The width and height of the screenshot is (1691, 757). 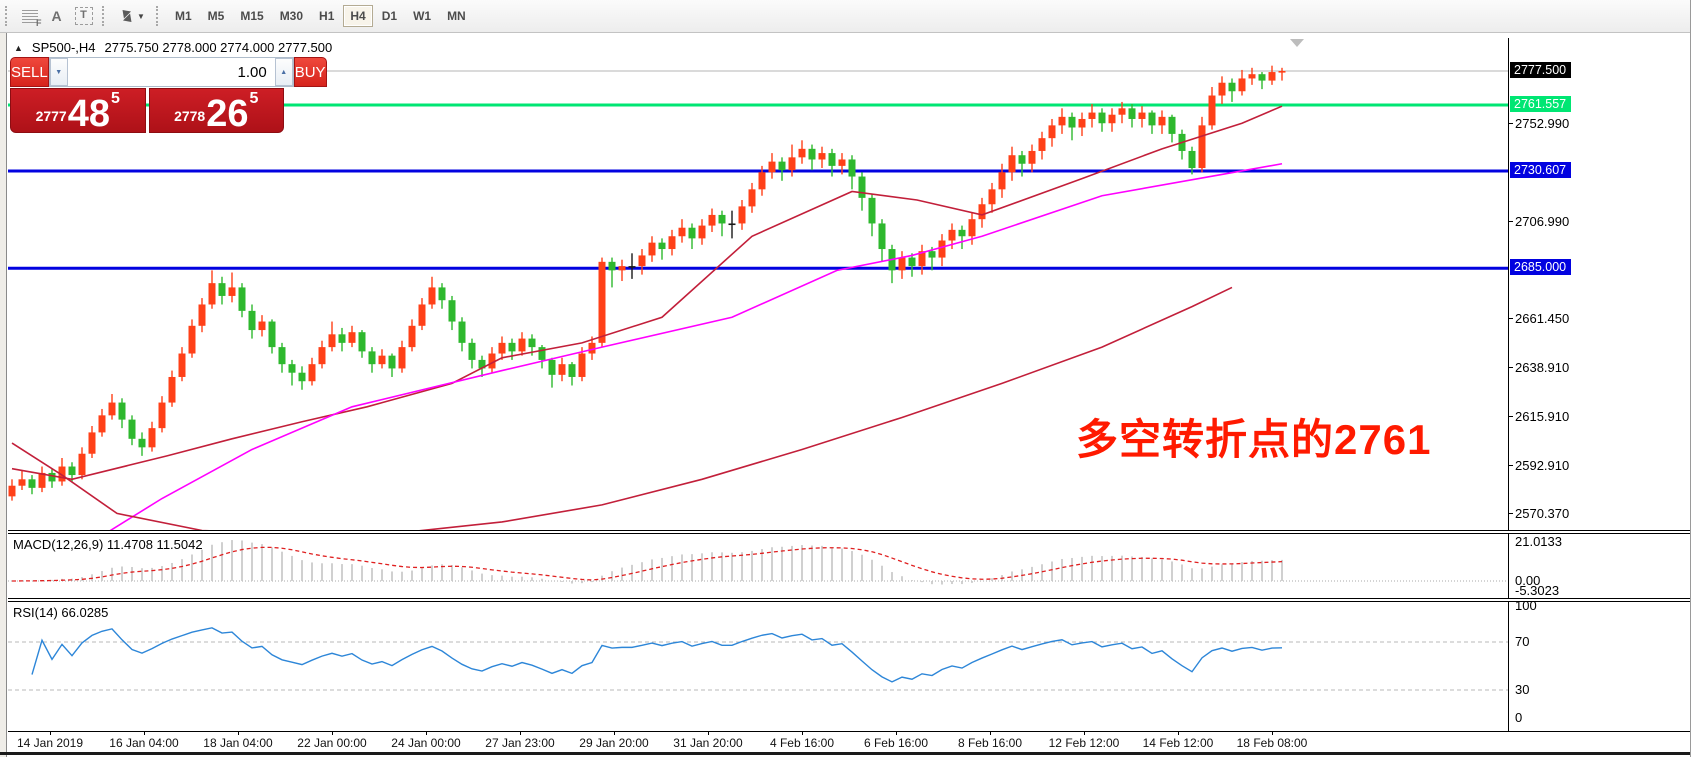 What do you see at coordinates (758, 566) in the screenshot?
I see `macd-panel` at bounding box center [758, 566].